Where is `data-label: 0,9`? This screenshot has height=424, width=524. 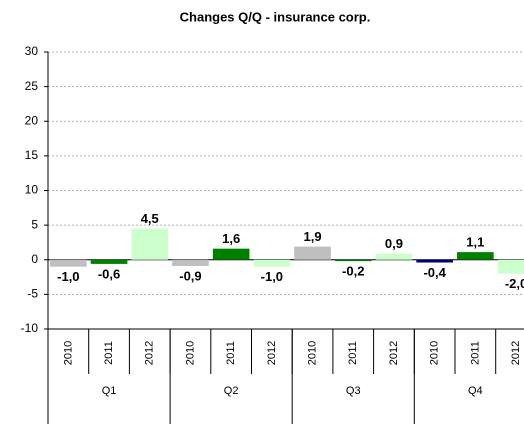 data-label: 0,9 is located at coordinates (394, 243).